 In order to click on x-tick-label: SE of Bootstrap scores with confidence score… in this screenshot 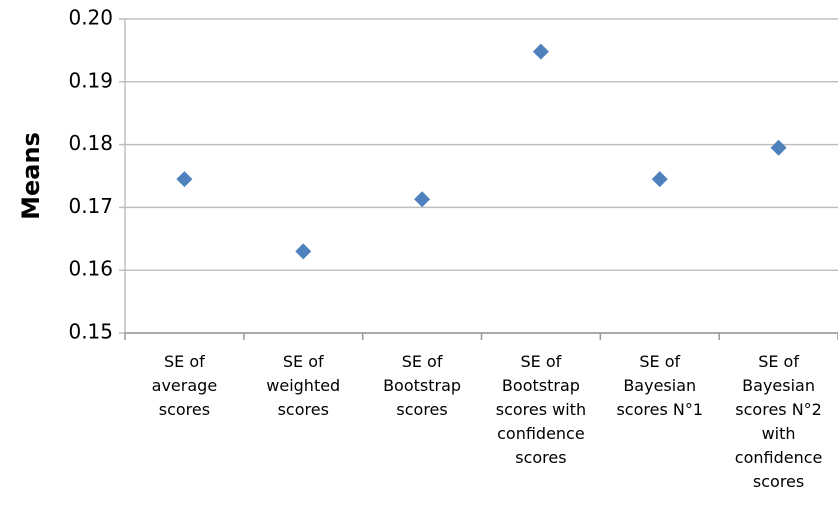, I will do `click(541, 409)`.